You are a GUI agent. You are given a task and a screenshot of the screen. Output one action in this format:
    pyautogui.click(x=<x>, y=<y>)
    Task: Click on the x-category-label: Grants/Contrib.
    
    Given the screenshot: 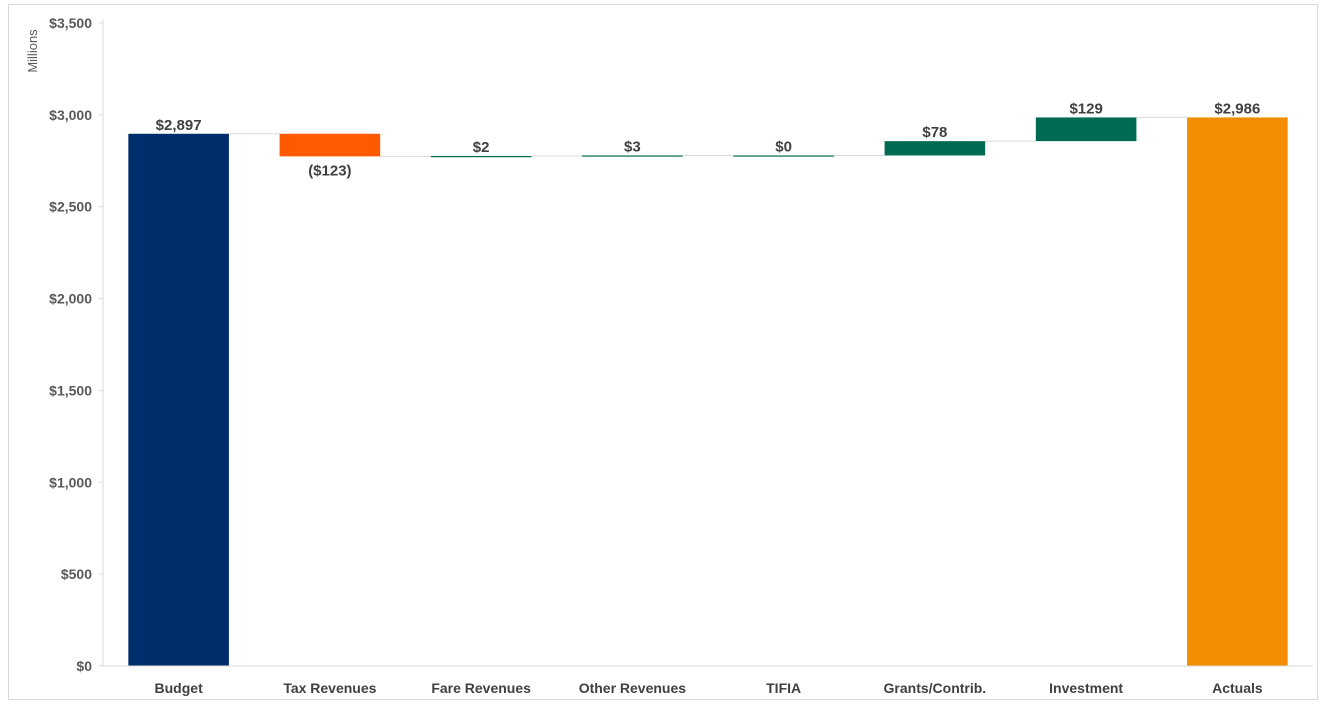 What is the action you would take?
    pyautogui.click(x=935, y=688)
    